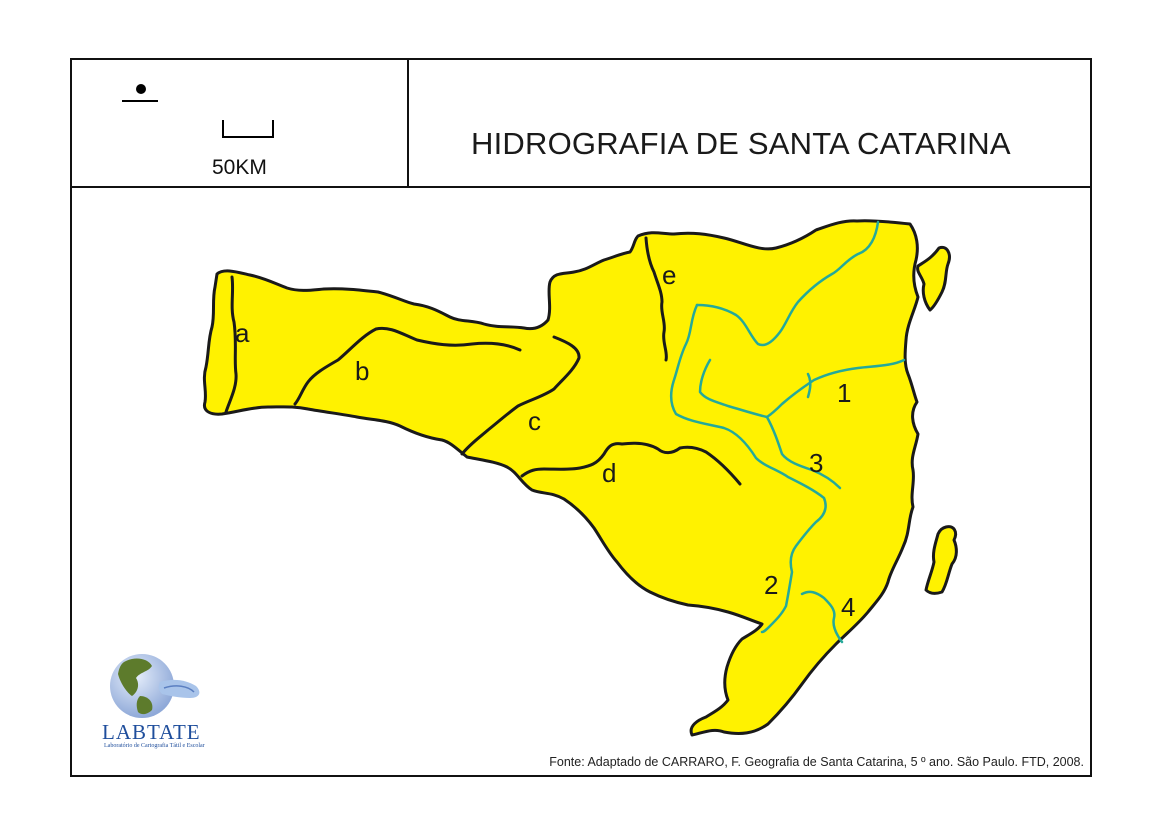  I want to click on river-1-tributary-west, so click(733, 388).